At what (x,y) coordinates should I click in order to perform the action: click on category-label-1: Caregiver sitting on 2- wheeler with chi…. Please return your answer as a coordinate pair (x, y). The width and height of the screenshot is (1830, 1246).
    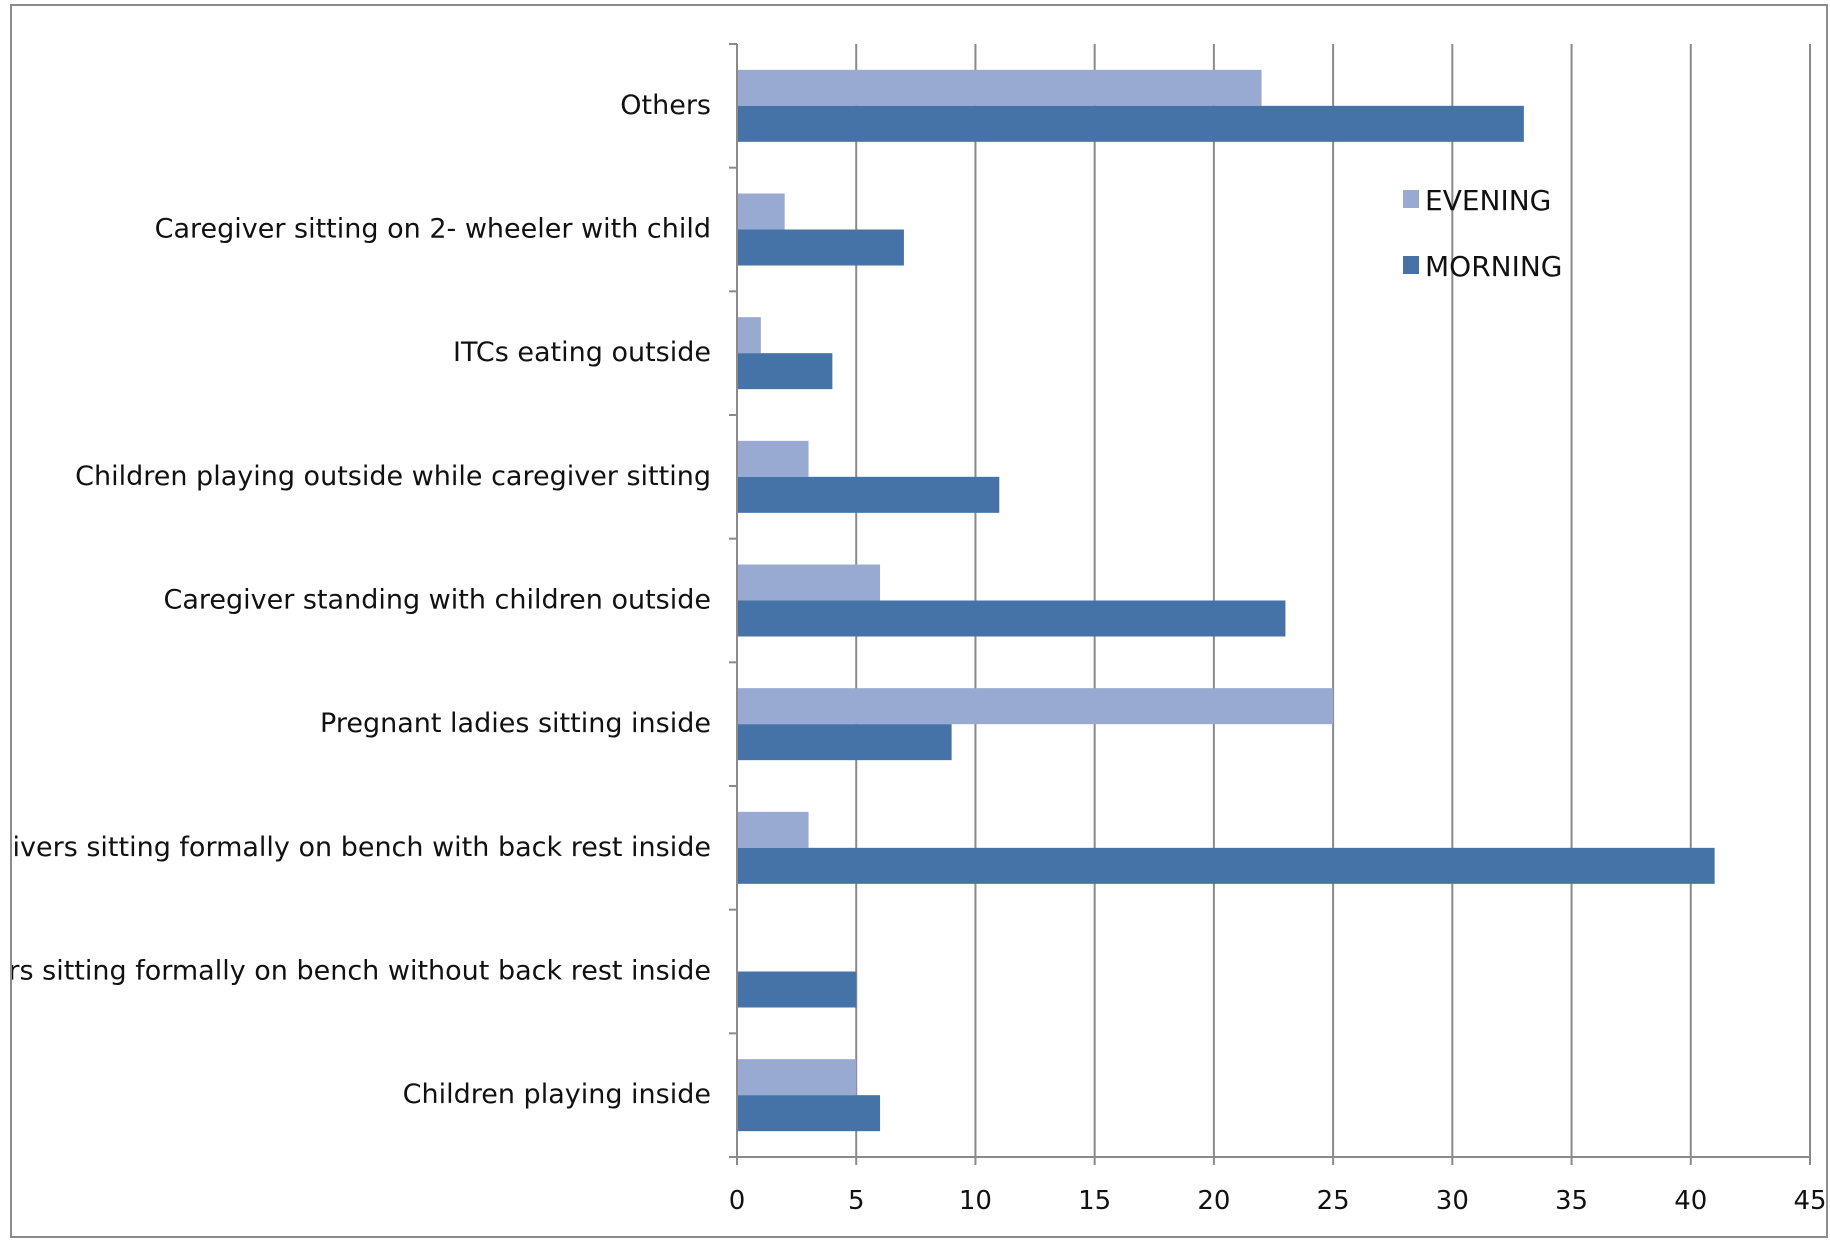
    Looking at the image, I should click on (433, 229).